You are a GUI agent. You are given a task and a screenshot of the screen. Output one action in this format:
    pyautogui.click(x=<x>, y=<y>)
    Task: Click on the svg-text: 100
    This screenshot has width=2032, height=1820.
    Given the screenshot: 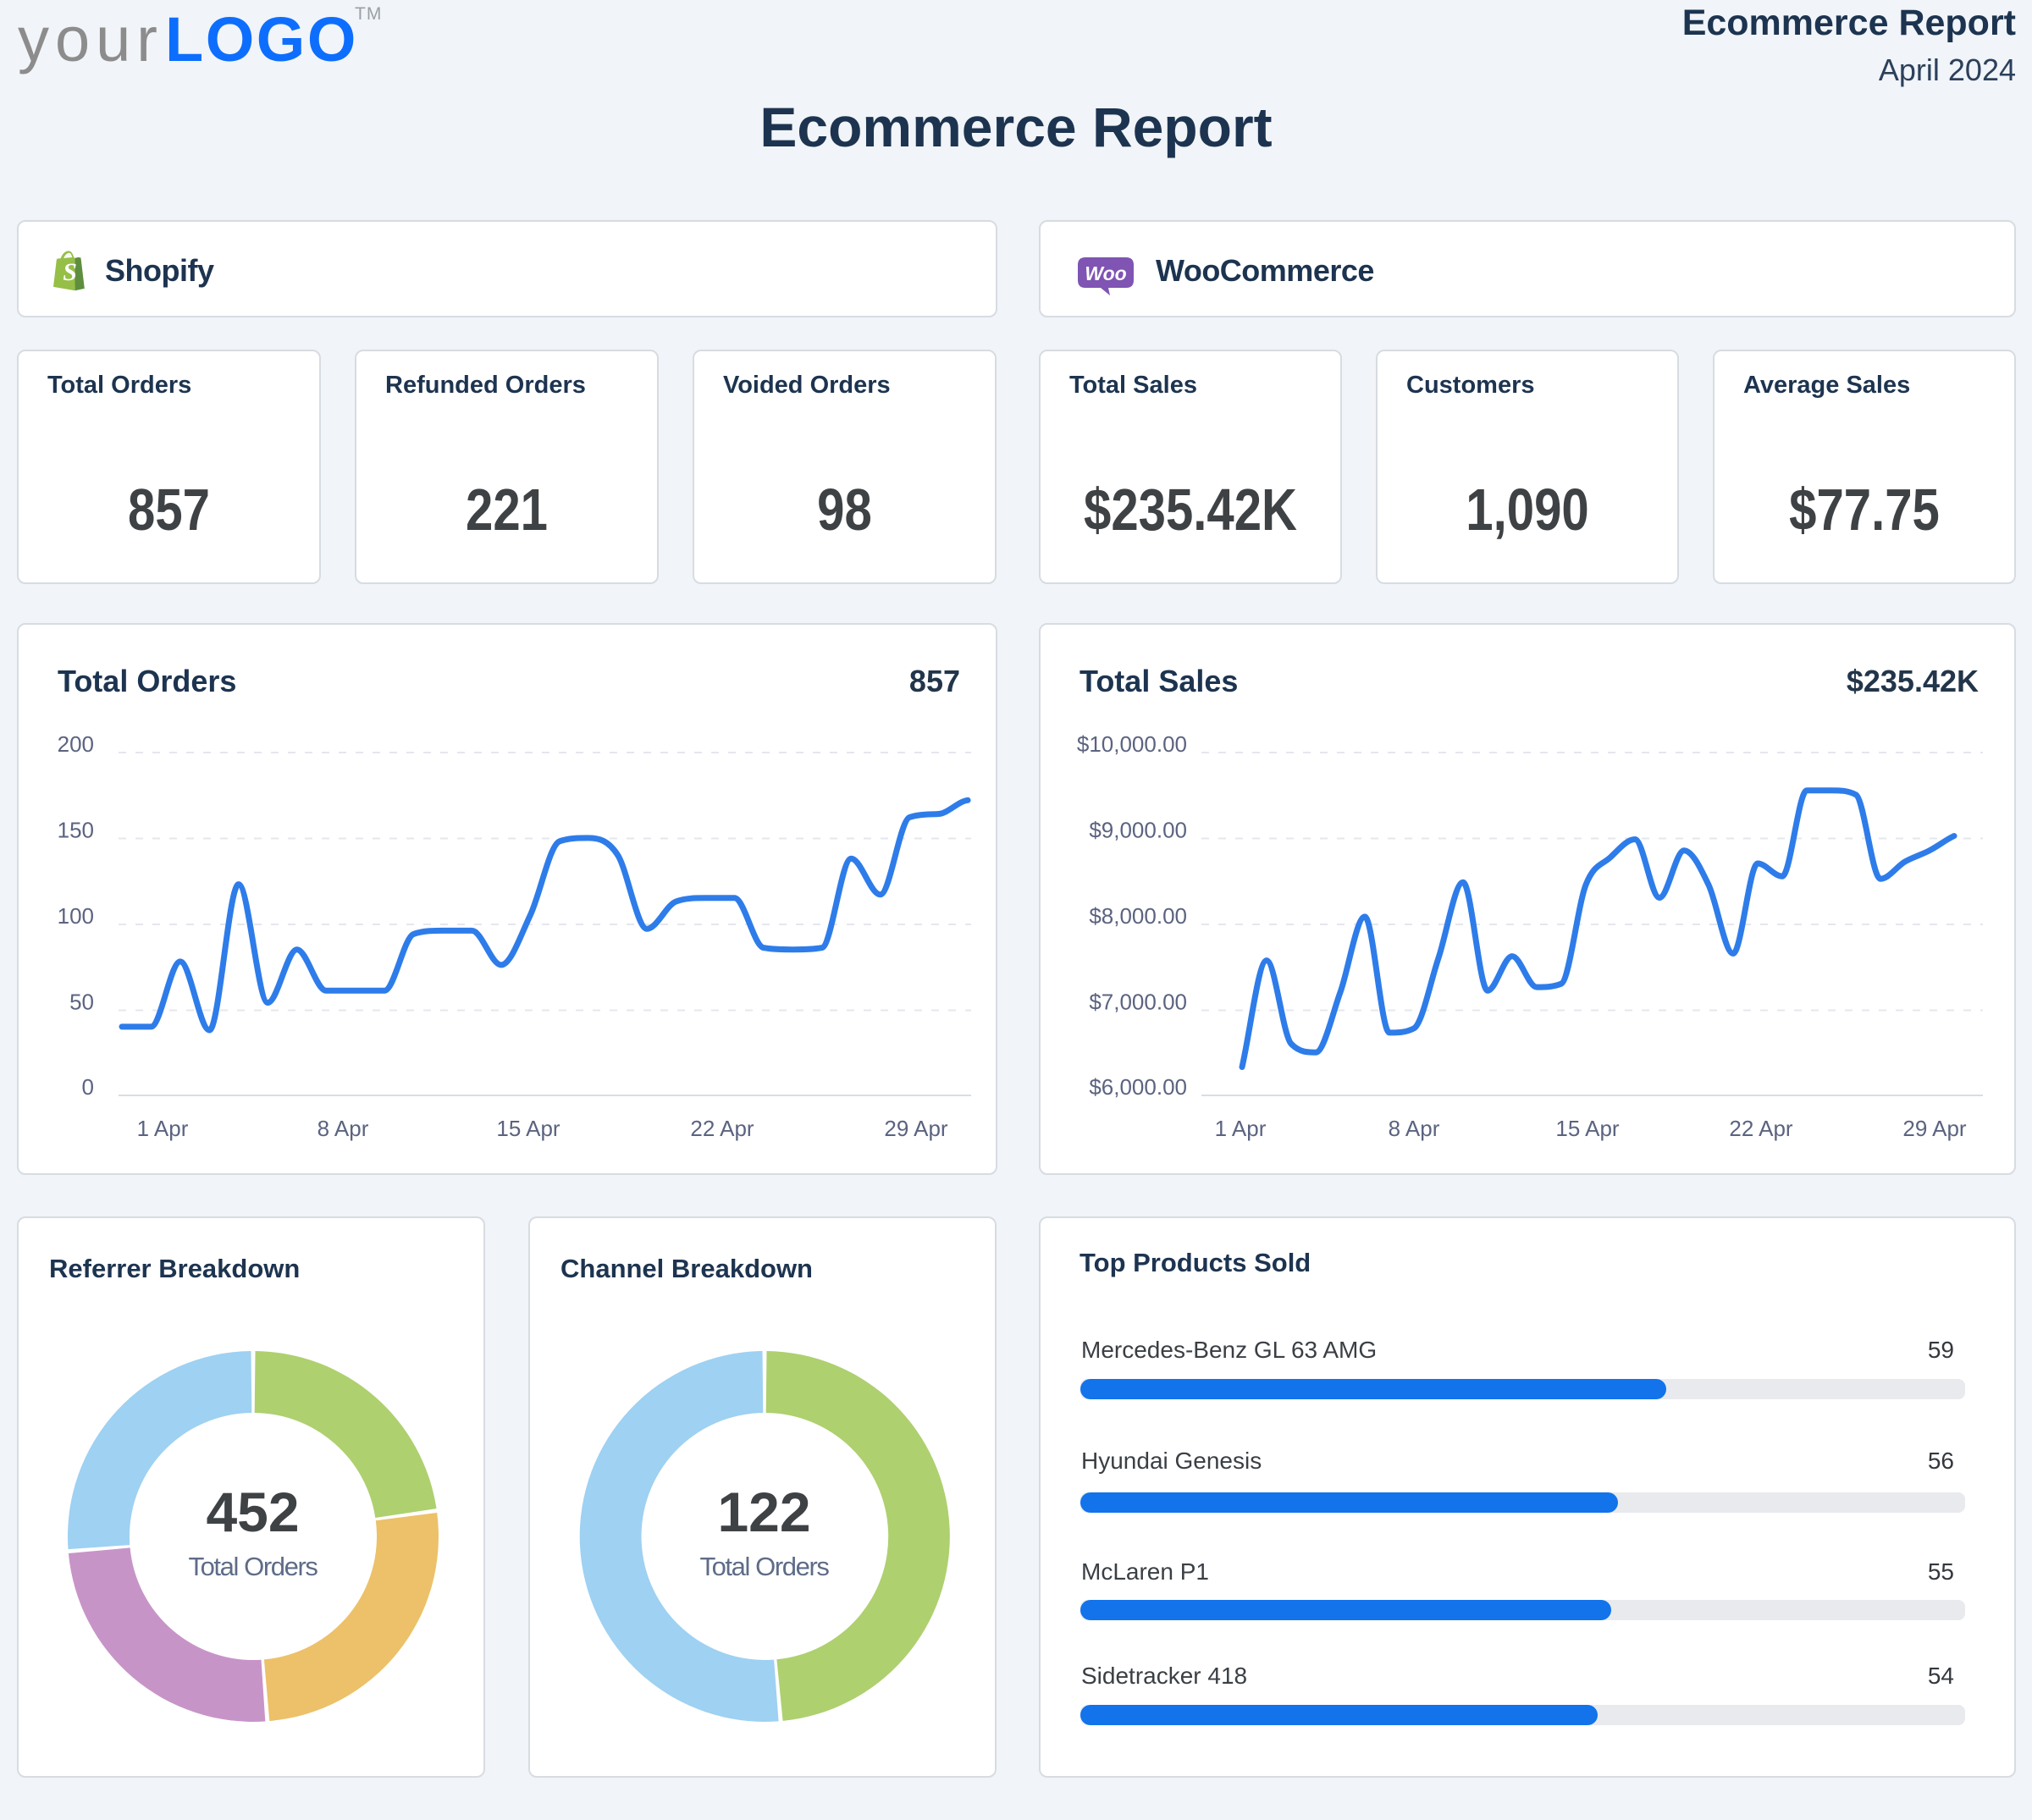 What is the action you would take?
    pyautogui.click(x=76, y=916)
    